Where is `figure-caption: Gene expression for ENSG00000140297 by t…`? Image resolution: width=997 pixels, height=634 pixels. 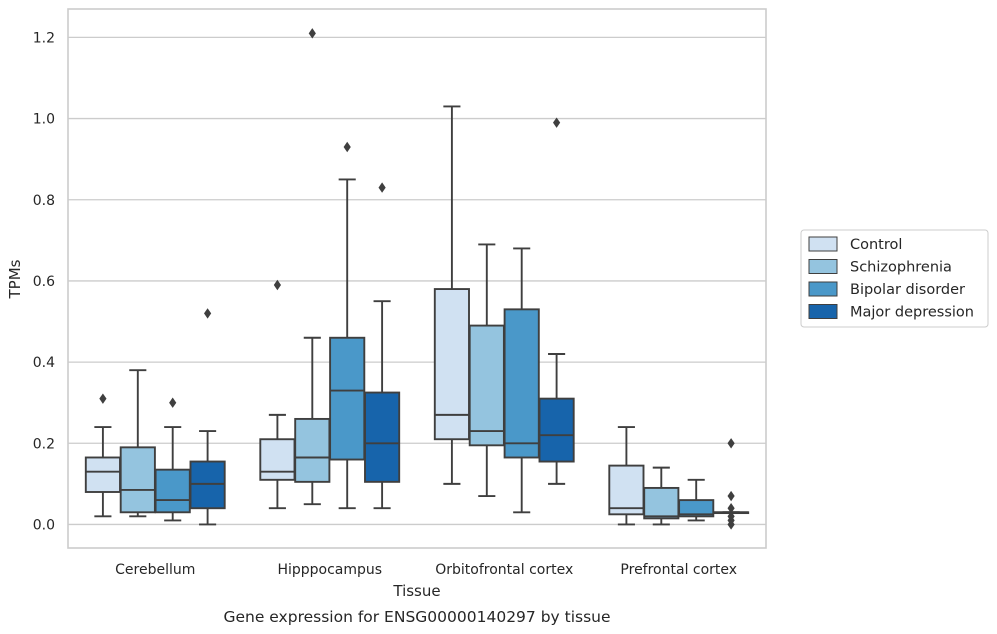 figure-caption: Gene expression for ENSG00000140297 by t… is located at coordinates (416, 617).